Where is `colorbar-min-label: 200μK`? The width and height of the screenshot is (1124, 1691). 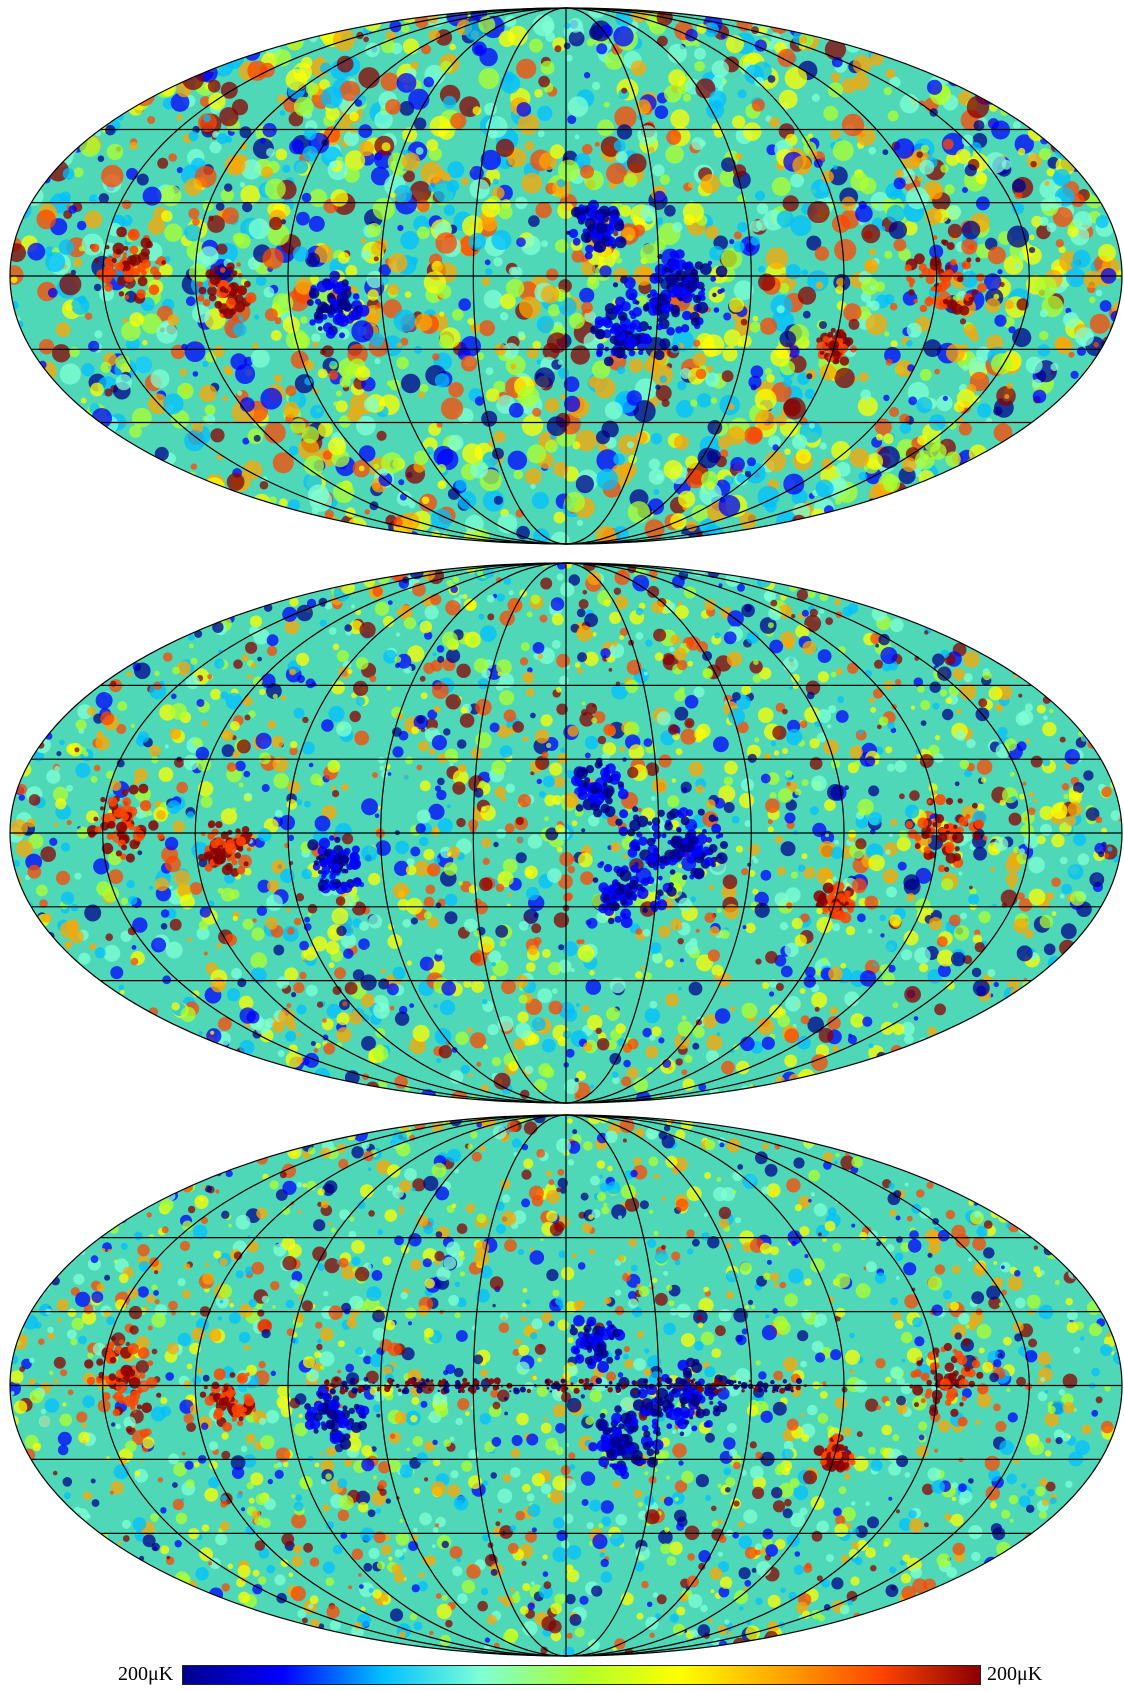
colorbar-min-label: 200μK is located at coordinates (146, 1674).